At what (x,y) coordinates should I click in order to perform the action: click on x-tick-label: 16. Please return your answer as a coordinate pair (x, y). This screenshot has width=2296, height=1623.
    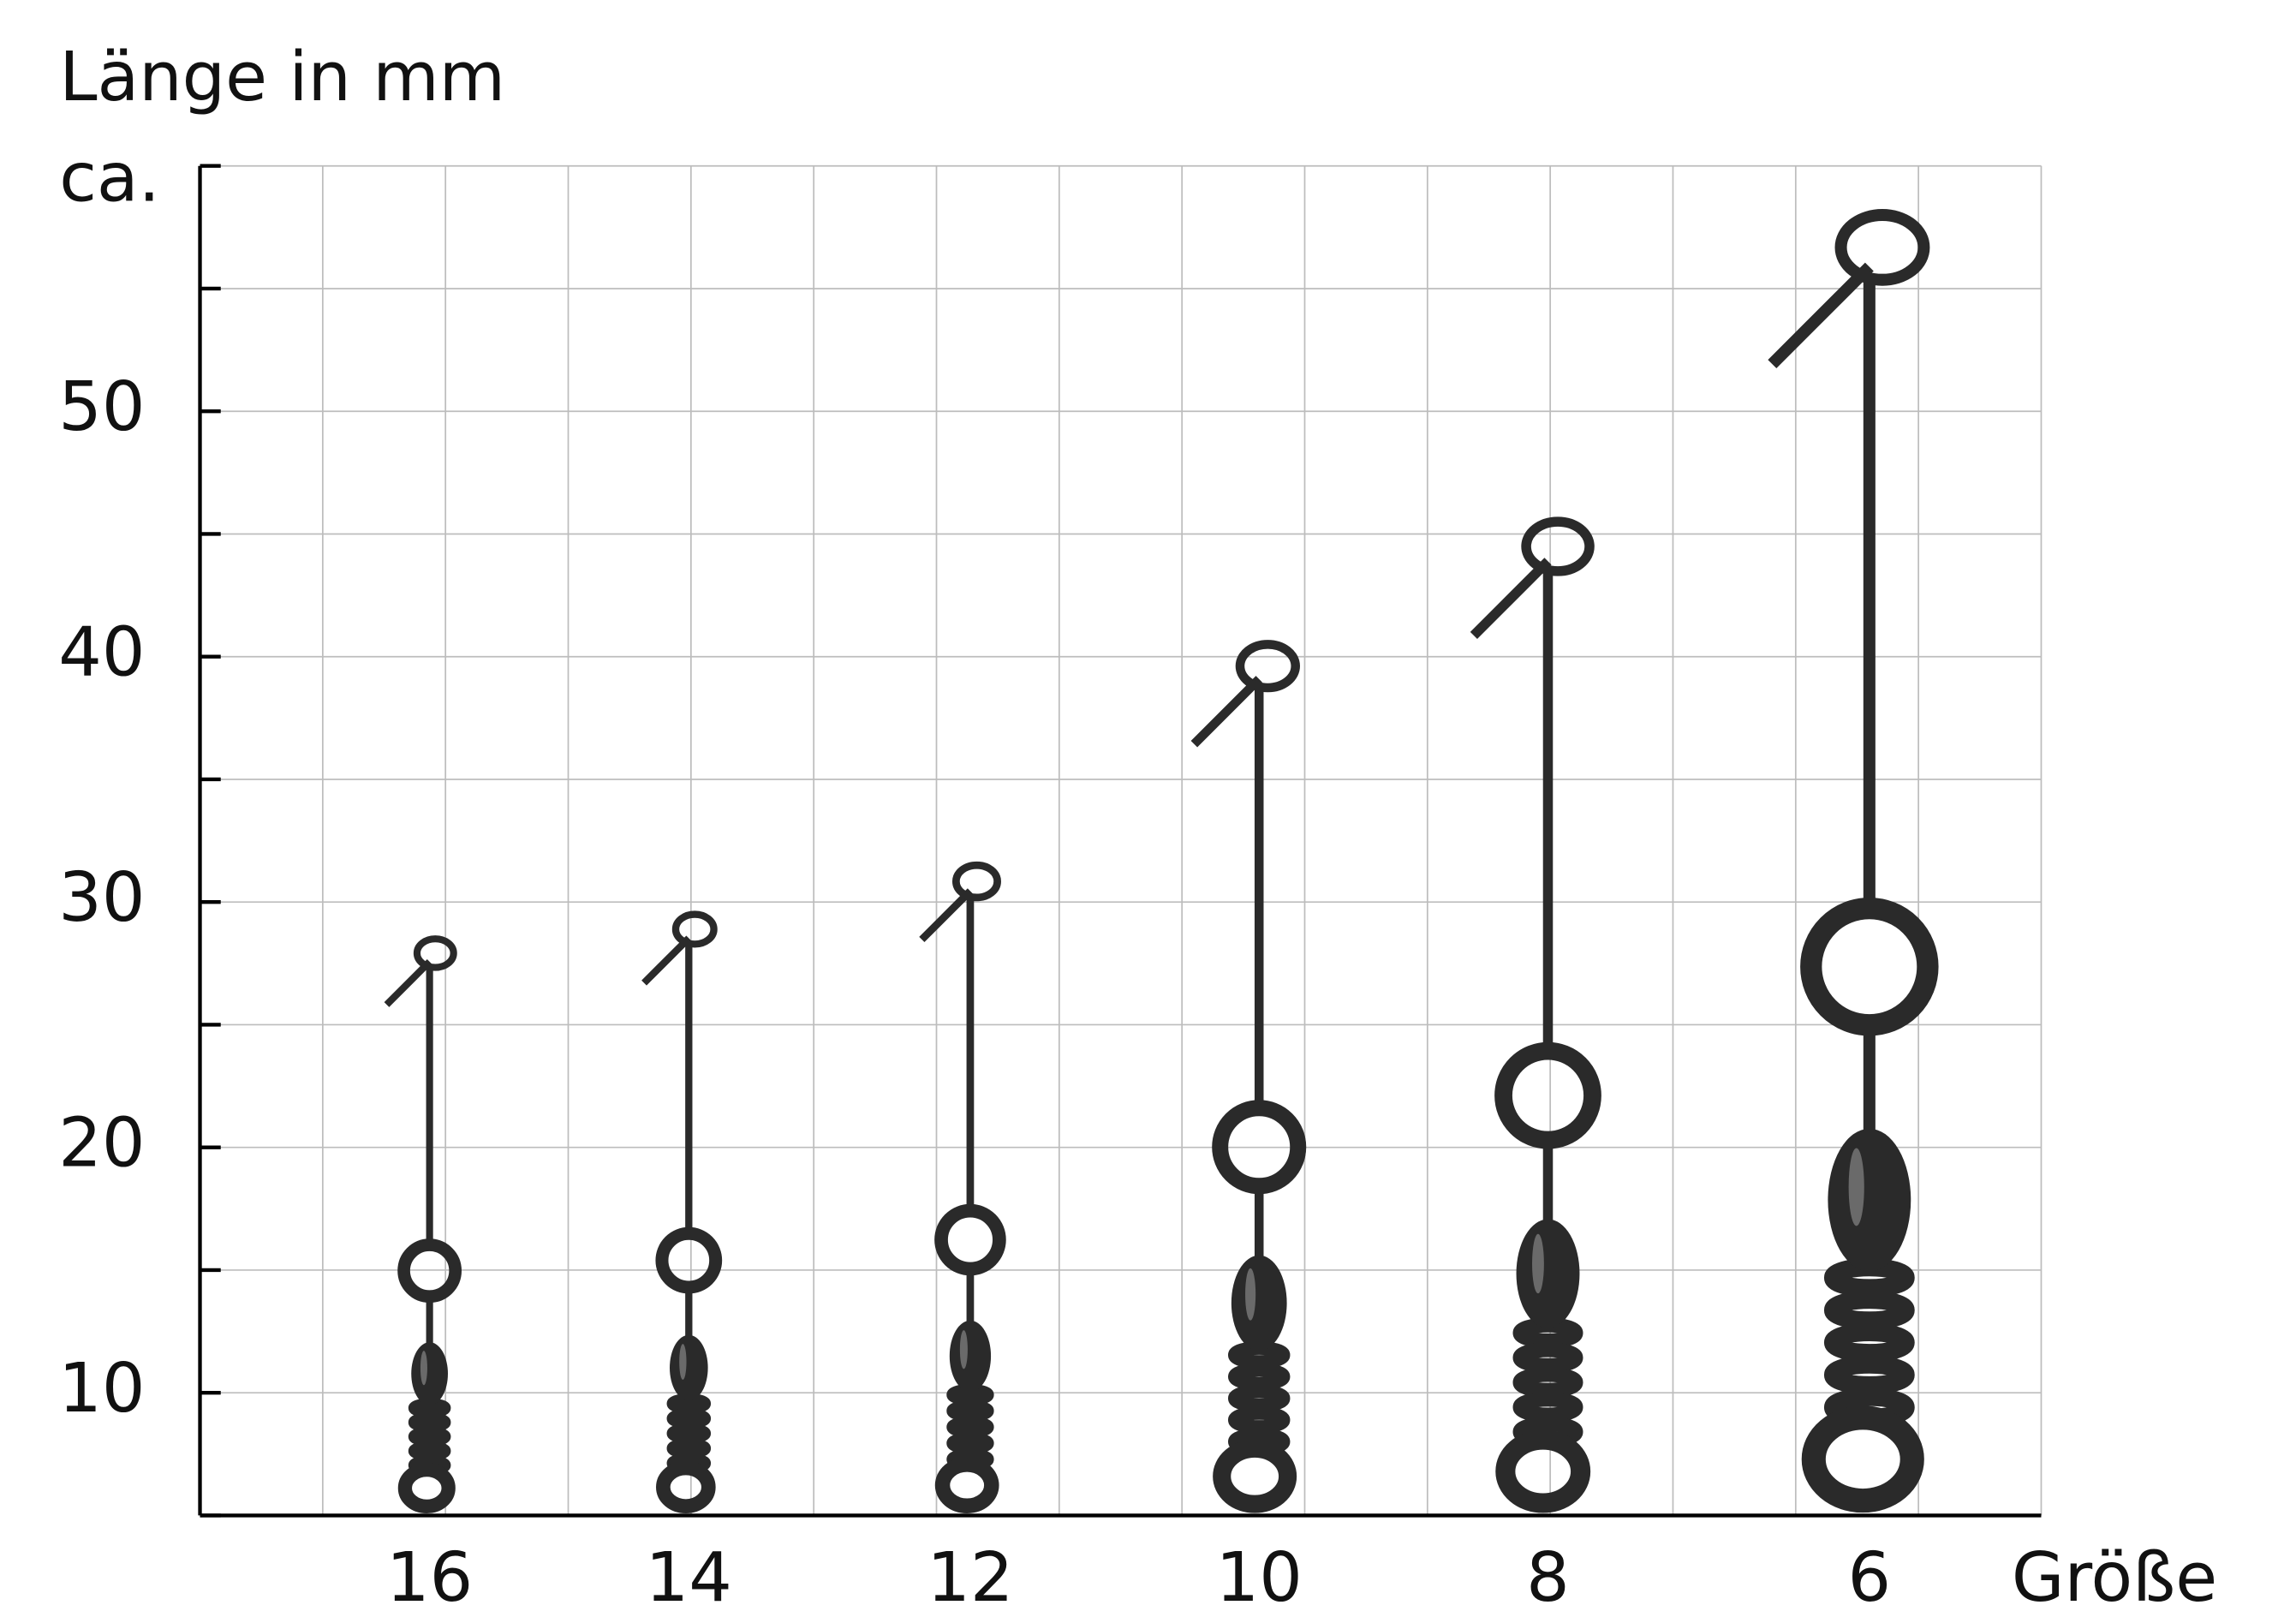
    Looking at the image, I should click on (429, 1577).